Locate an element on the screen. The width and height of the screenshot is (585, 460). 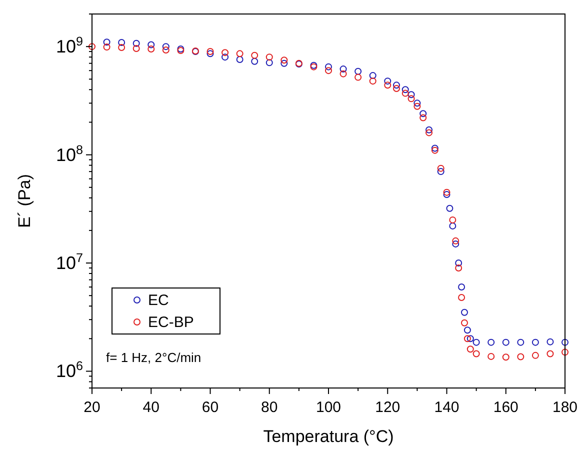
y-tick-label: 10$^{9}$ is located at coordinates (69, 45).